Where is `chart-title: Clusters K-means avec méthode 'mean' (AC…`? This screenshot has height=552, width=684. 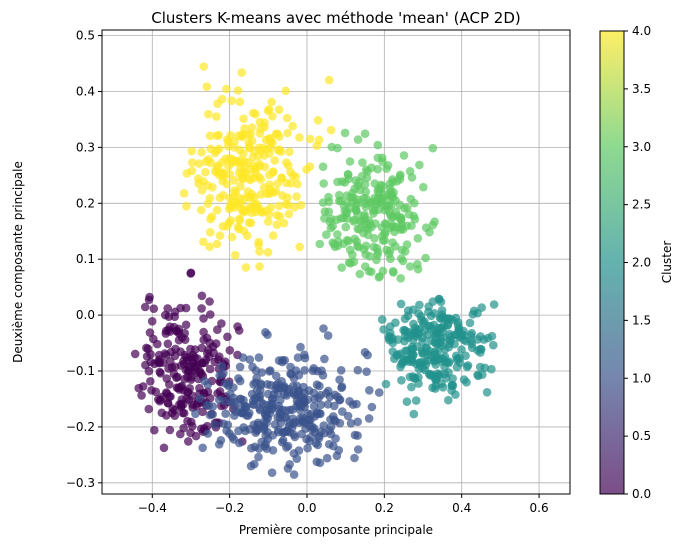 chart-title: Clusters K-means avec méthode 'mean' (AC… is located at coordinates (336, 18).